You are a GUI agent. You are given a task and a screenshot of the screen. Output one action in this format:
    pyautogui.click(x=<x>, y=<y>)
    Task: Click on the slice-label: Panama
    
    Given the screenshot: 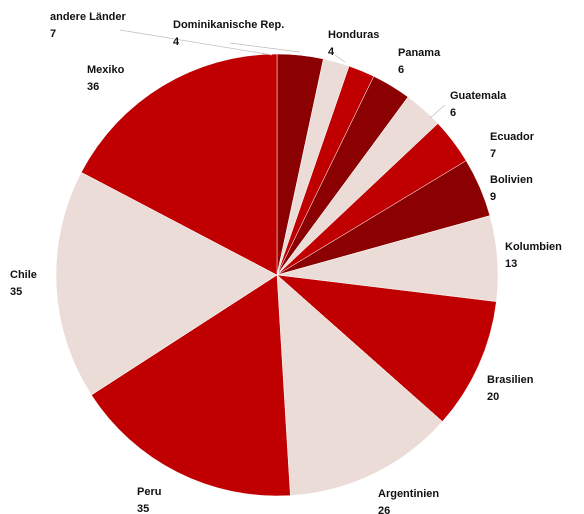 What is the action you would take?
    pyautogui.click(x=419, y=53)
    